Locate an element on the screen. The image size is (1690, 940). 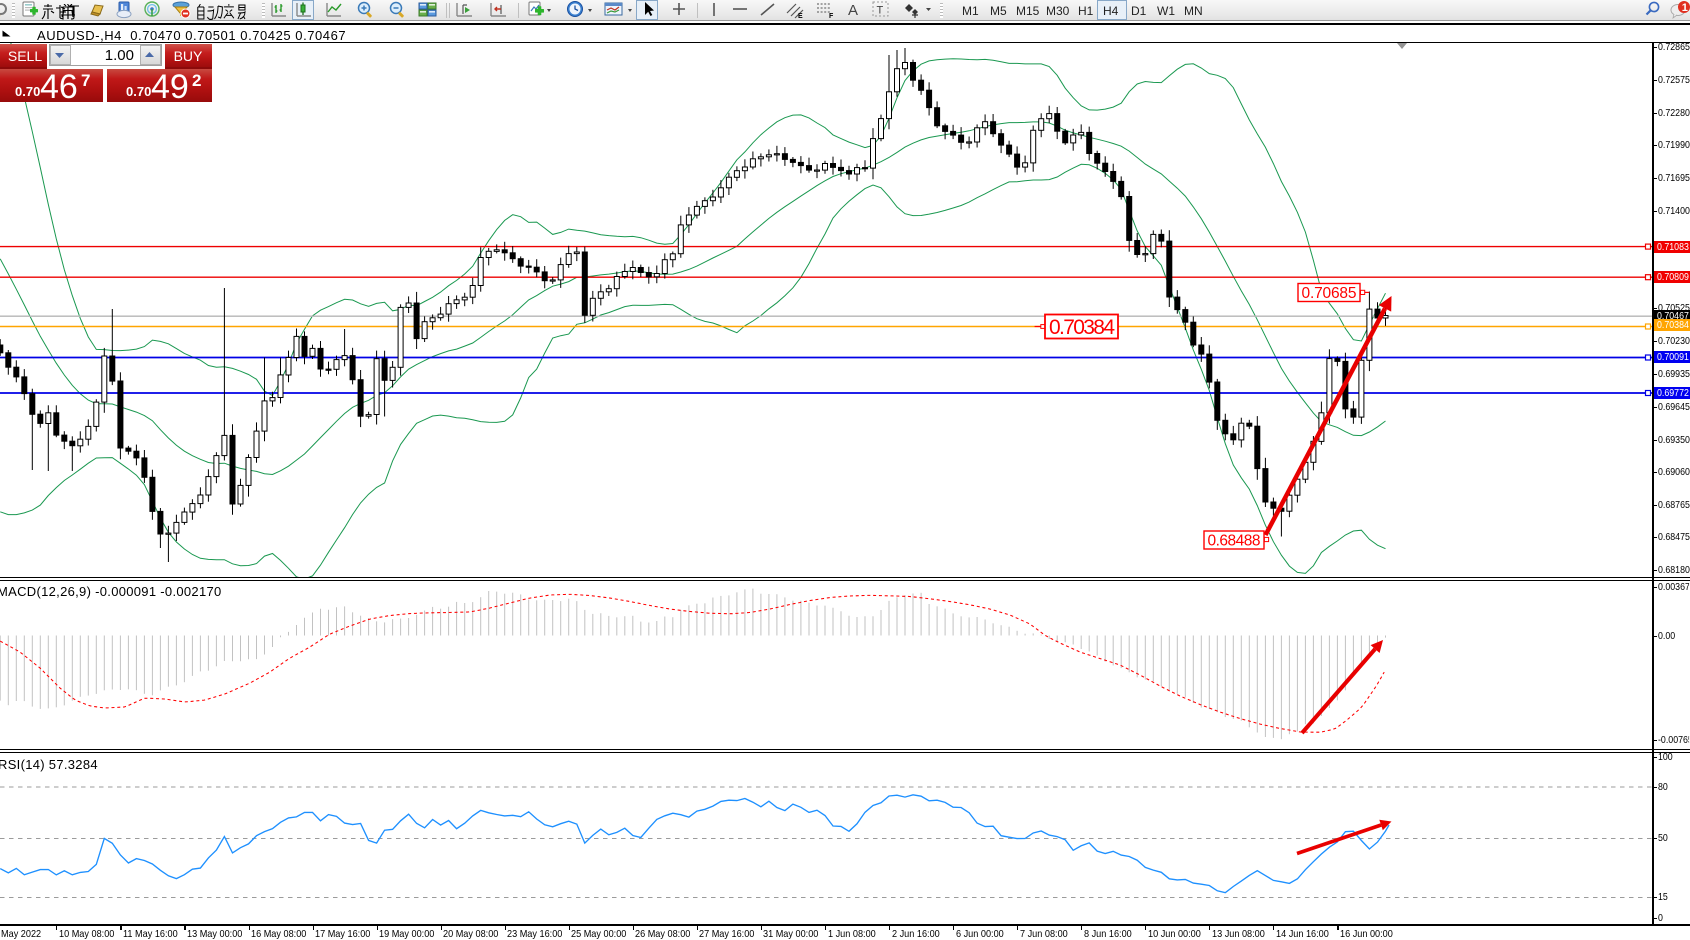
svg-text: 0.70685 is located at coordinates (1329, 293).